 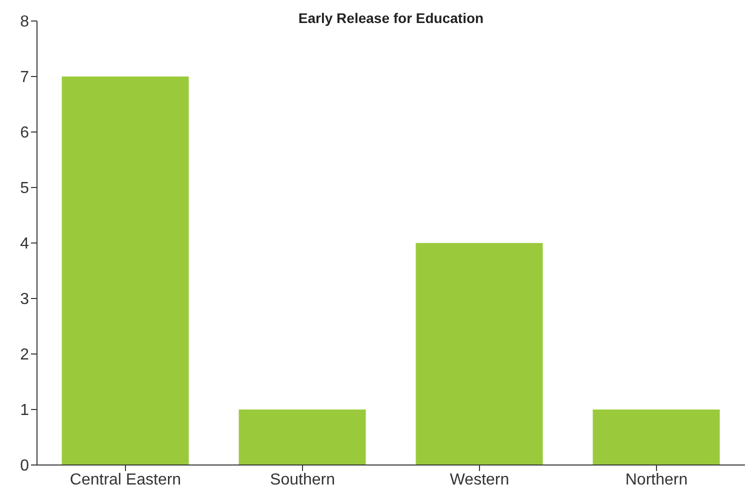 What do you see at coordinates (126, 479) in the screenshot?
I see `x-tick-label: Central Eastern` at bounding box center [126, 479].